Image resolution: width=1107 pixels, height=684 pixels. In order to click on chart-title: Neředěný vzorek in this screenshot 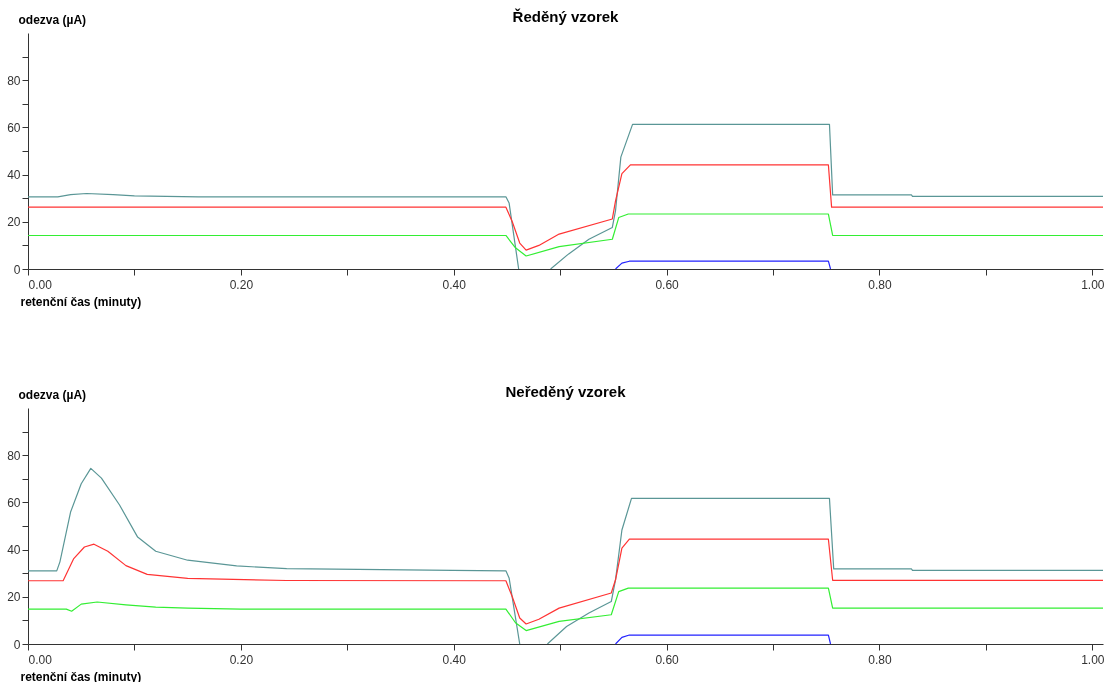, I will do `click(566, 391)`.